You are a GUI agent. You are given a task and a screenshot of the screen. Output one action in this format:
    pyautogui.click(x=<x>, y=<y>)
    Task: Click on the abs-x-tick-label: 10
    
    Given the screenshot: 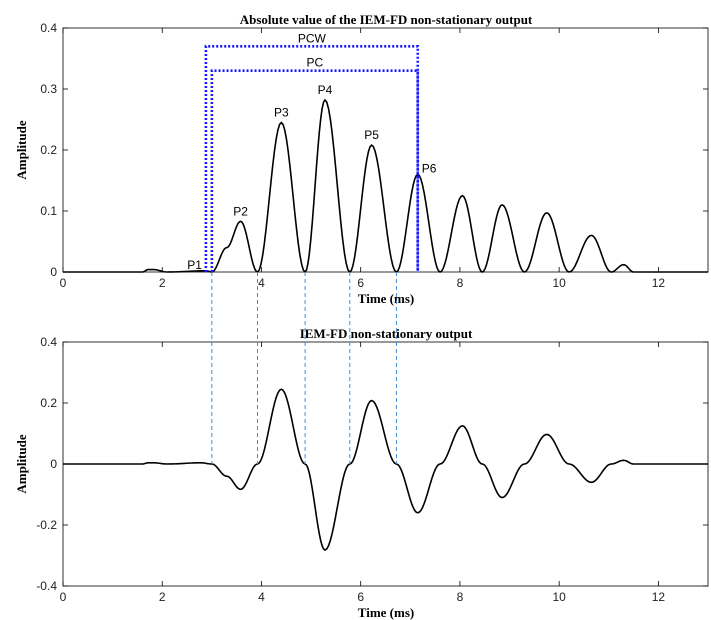 What is the action you would take?
    pyautogui.click(x=559, y=283)
    